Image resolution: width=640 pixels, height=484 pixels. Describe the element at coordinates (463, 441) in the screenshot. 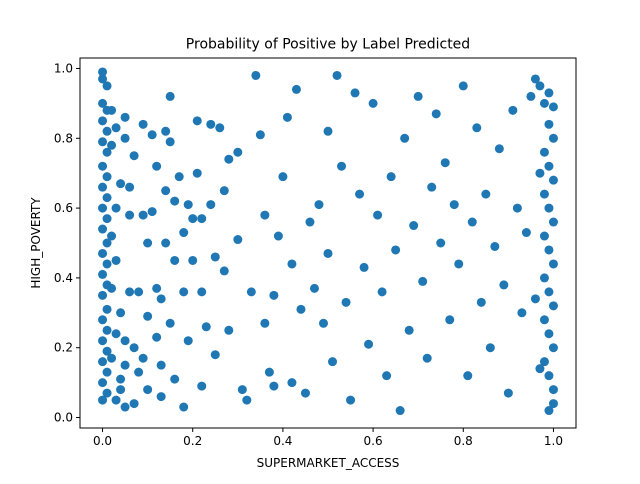

I see `x-tick-label: 0.8` at that location.